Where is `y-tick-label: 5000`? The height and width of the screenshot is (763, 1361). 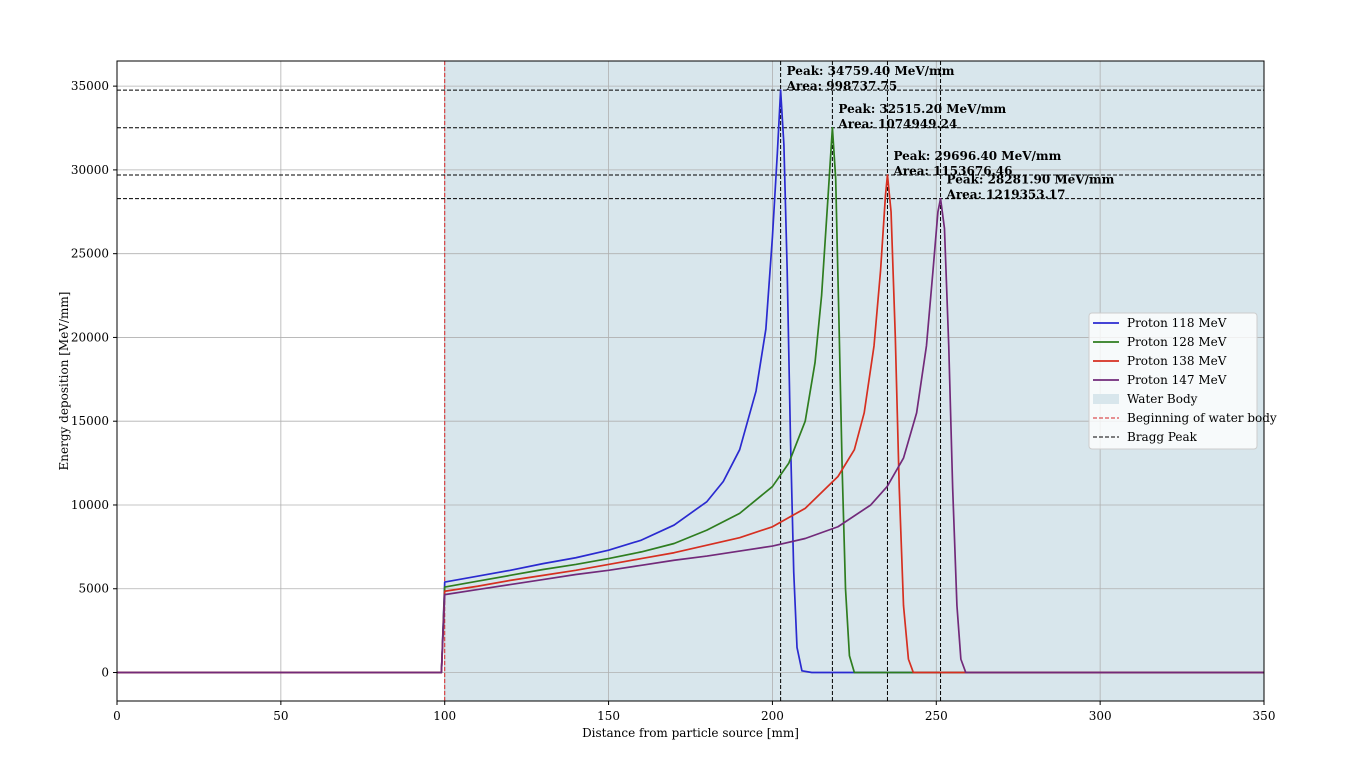
y-tick-label: 5000 is located at coordinates (93, 589).